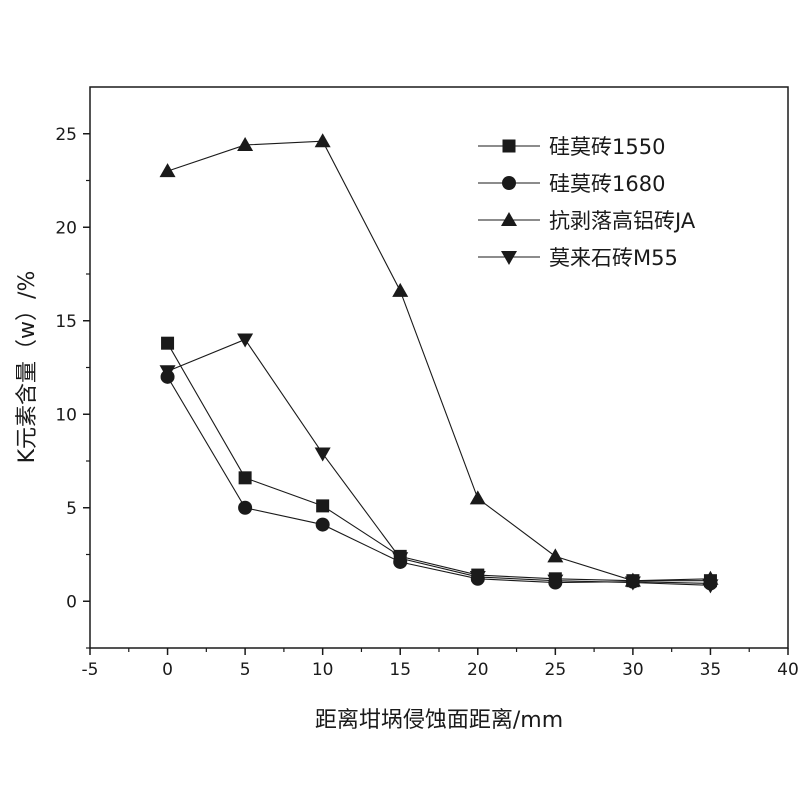 The width and height of the screenshot is (800, 800). I want to click on legend-label: 抗剥落高铝砖JA, so click(622, 221).